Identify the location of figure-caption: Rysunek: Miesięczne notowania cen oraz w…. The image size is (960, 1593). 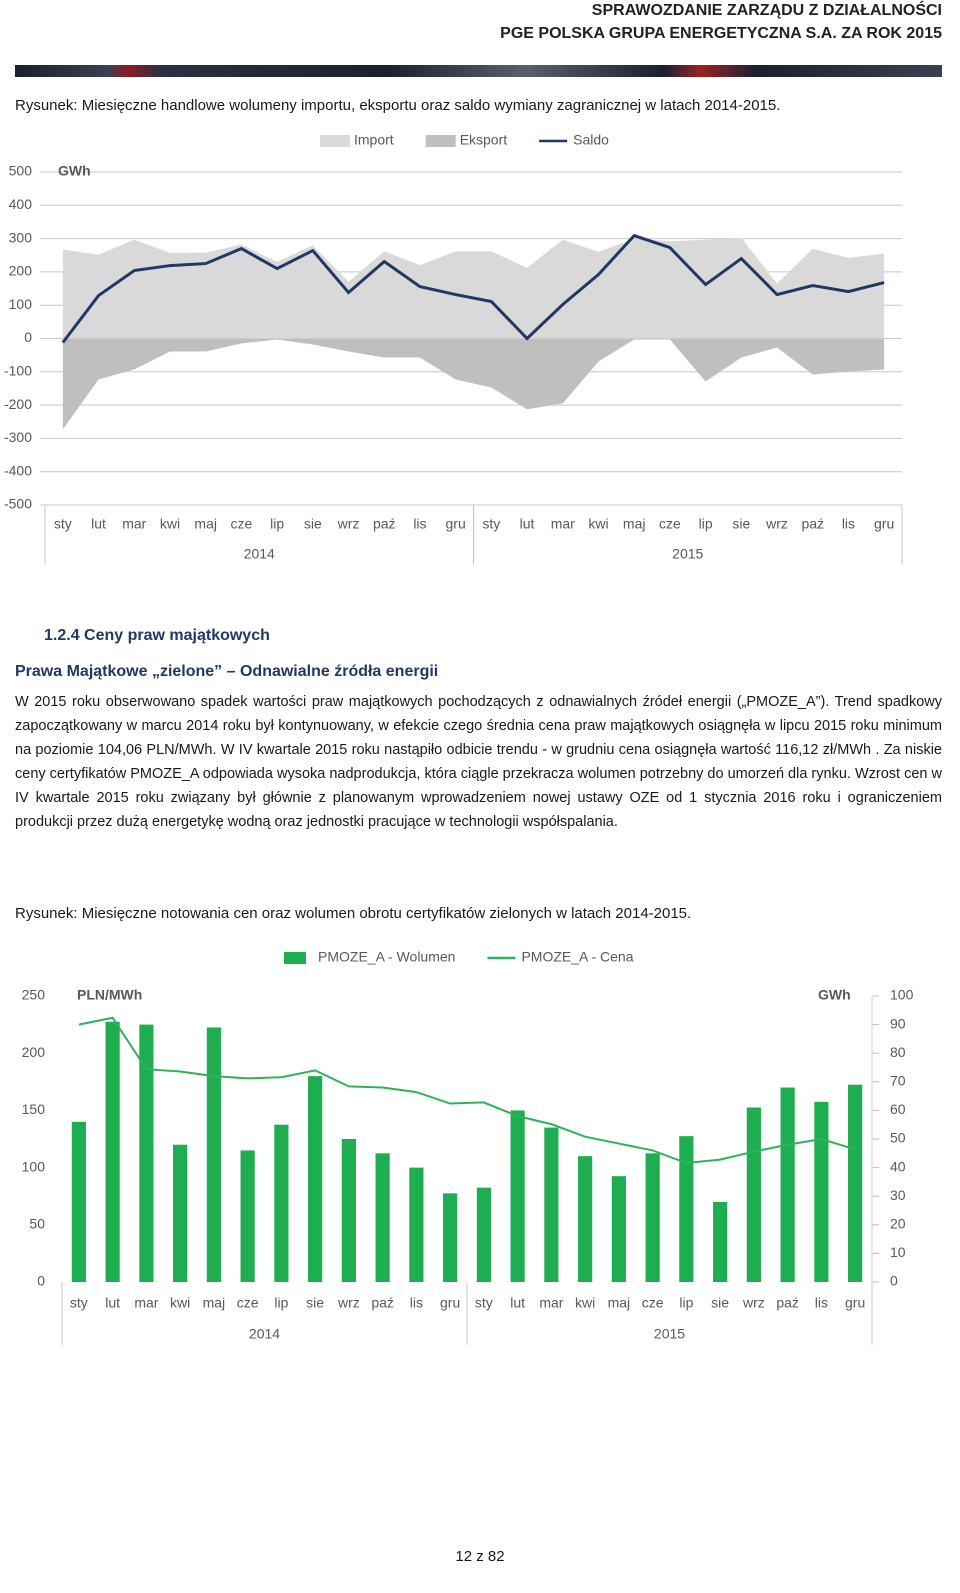
(353, 913).